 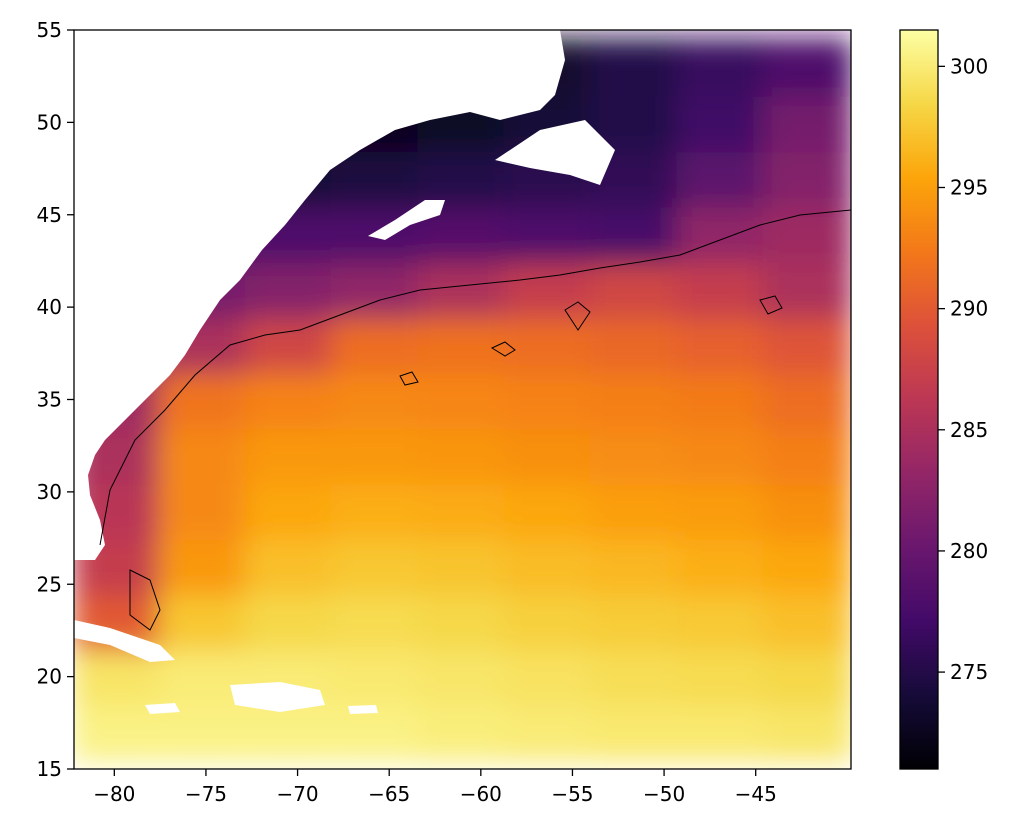 I want to click on colorbar-tick-label: 295, so click(x=969, y=187).